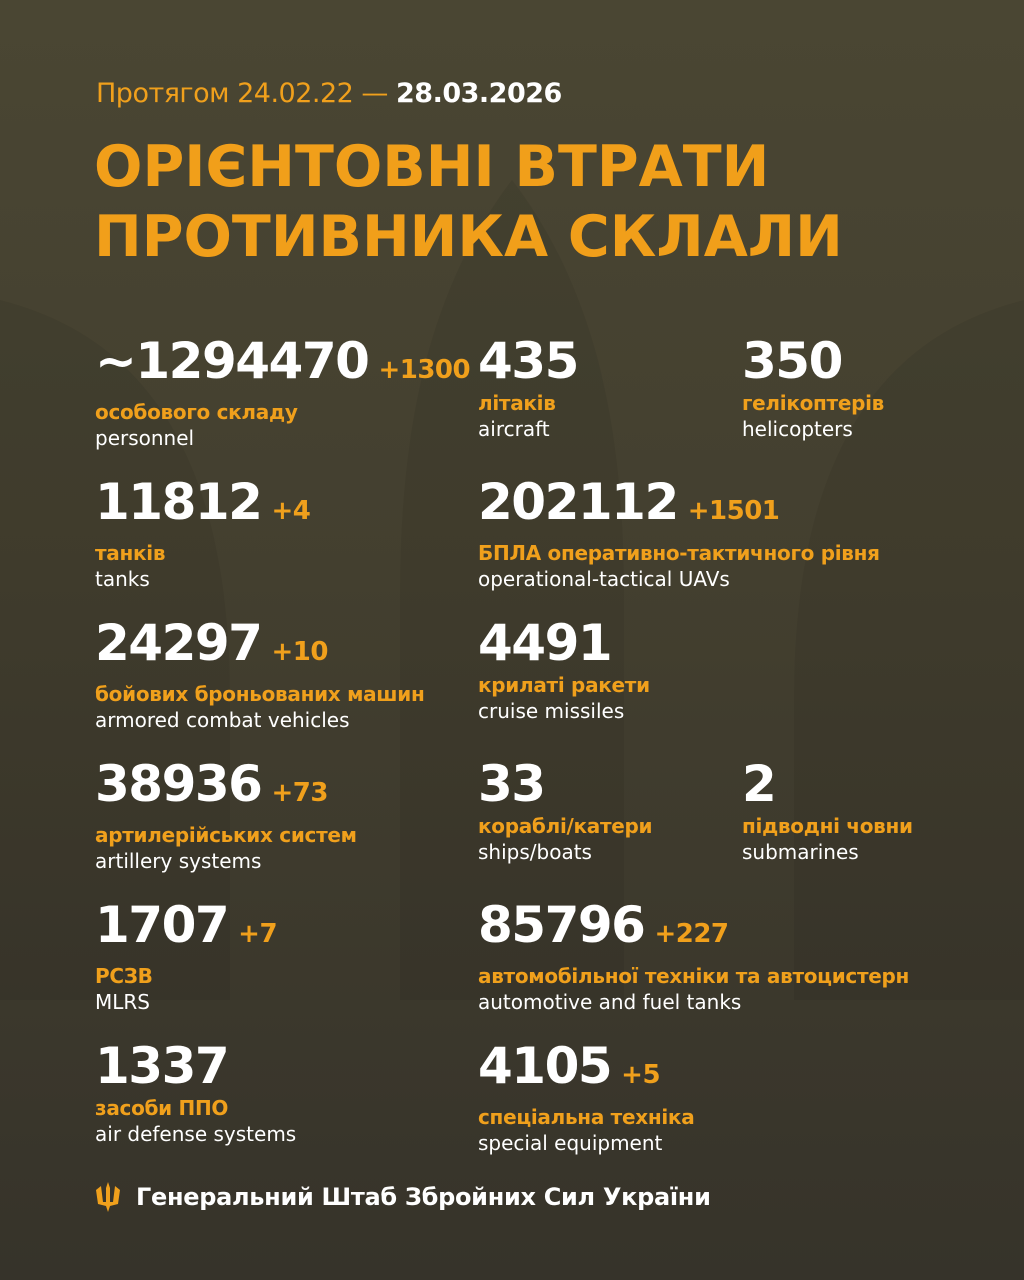  Describe the element at coordinates (260, 694) in the screenshot. I see `stat-label-ua: бойових броньованих машин` at that location.